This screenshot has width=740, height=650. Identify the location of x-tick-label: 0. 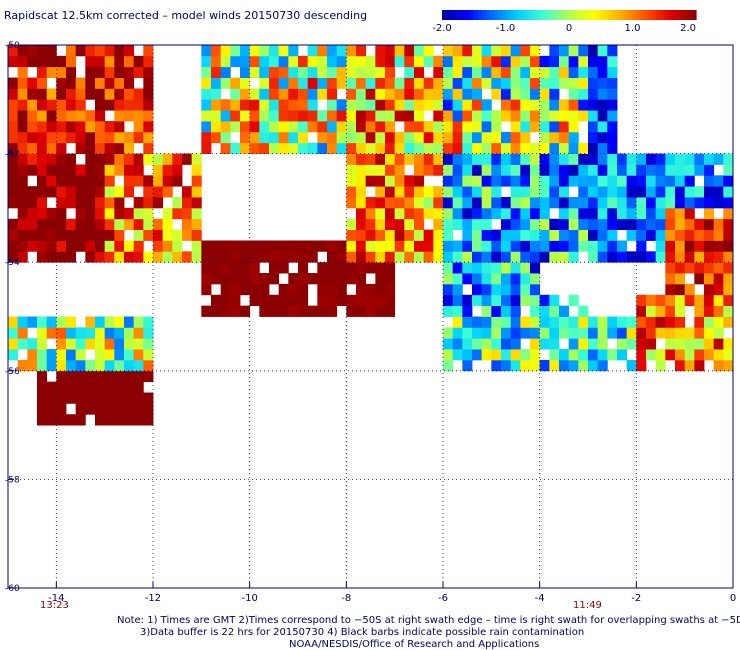
(733, 598).